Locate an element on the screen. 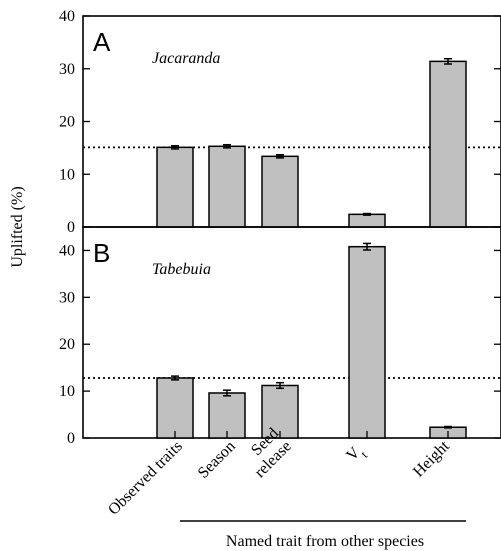 The width and height of the screenshot is (501, 551). group-label: Named trait from other species is located at coordinates (325, 541).